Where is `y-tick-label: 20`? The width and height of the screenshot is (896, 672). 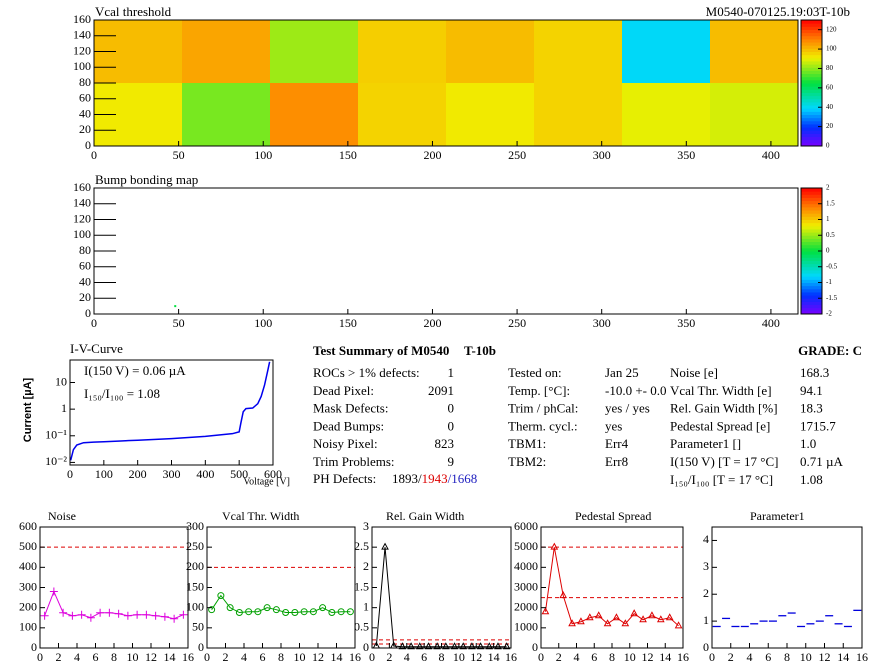
y-tick-label: 20 is located at coordinates (85, 129).